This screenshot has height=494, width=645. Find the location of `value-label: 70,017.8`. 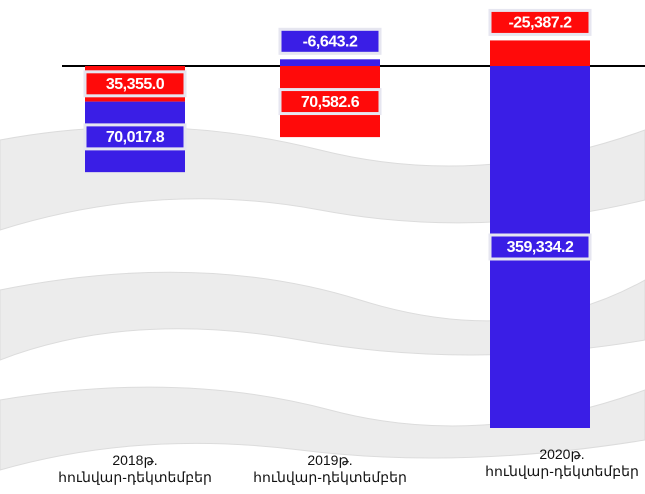

value-label: 70,017.8 is located at coordinates (135, 137).